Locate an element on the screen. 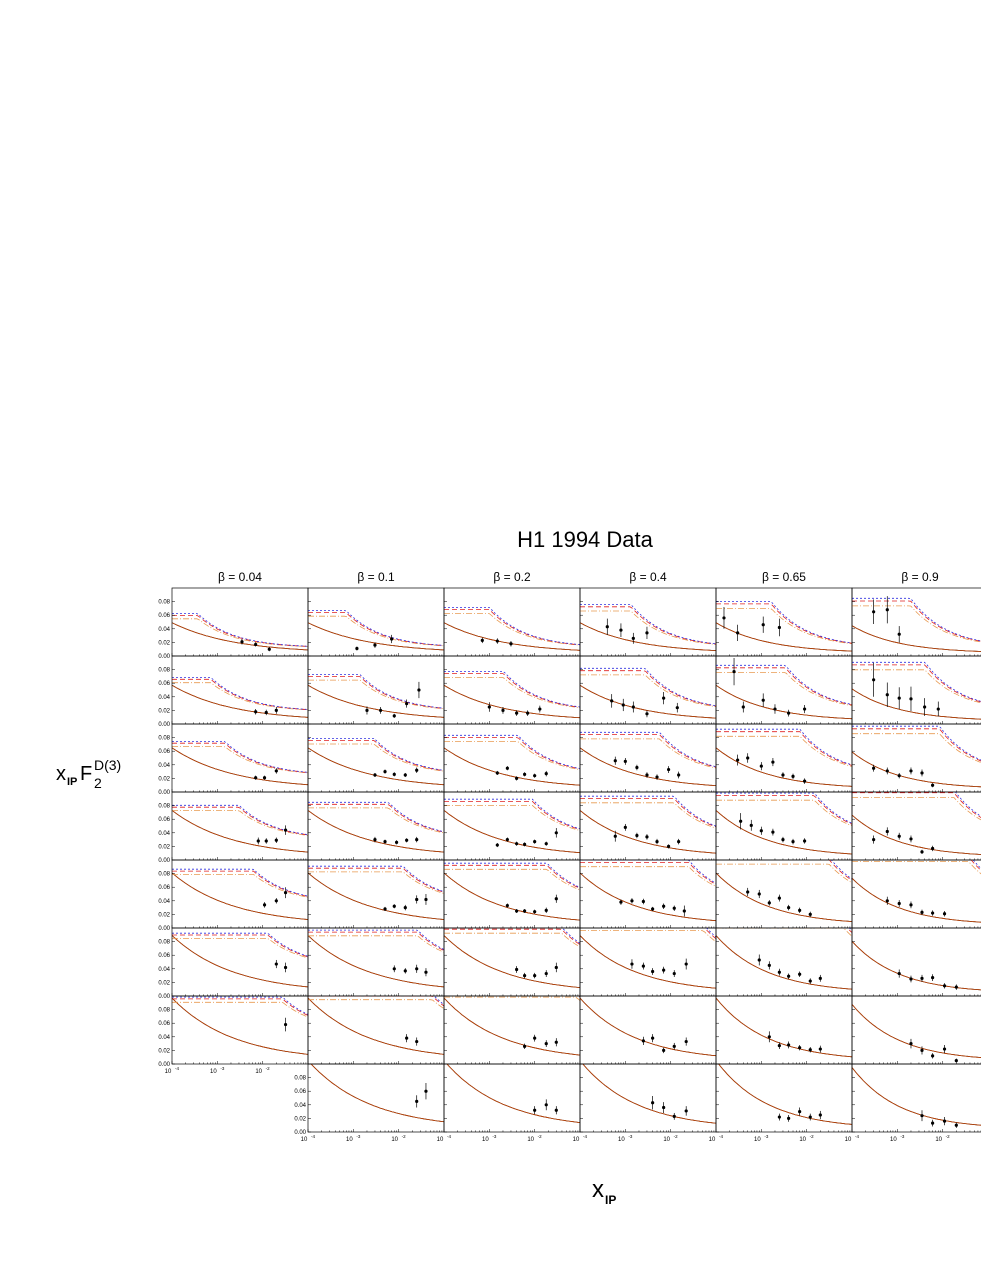  panel-b0-r3: 0.00 0.02 0.04 0.06 0.08 is located at coordinates (233, 827).